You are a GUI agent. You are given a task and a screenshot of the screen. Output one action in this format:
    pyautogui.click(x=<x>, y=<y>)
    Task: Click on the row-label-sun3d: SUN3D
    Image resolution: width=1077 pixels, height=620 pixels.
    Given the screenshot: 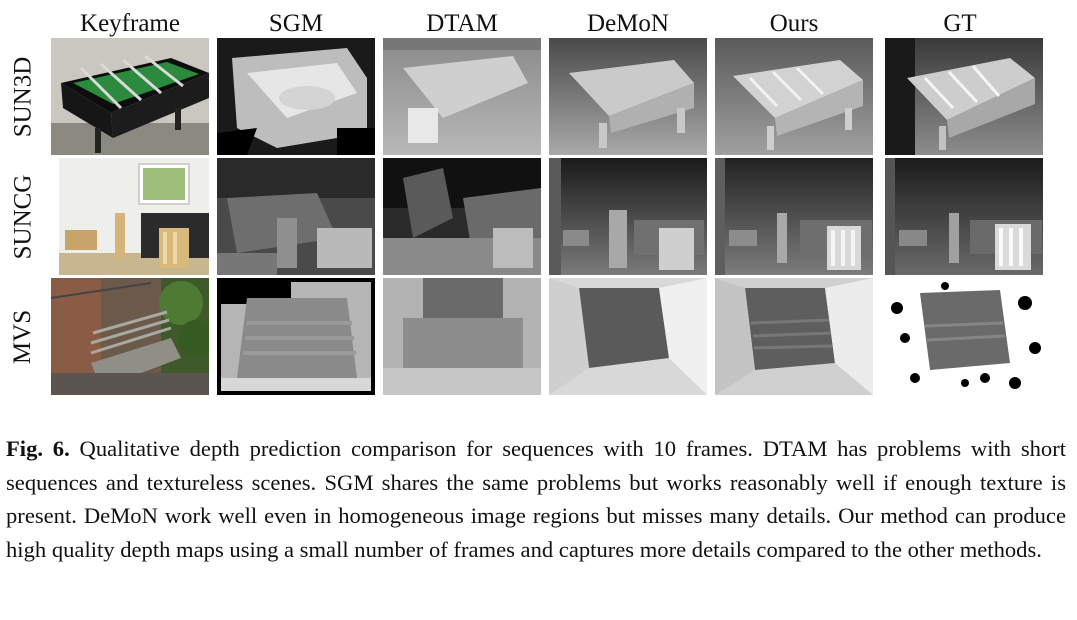 What is the action you would take?
    pyautogui.click(x=23, y=96)
    